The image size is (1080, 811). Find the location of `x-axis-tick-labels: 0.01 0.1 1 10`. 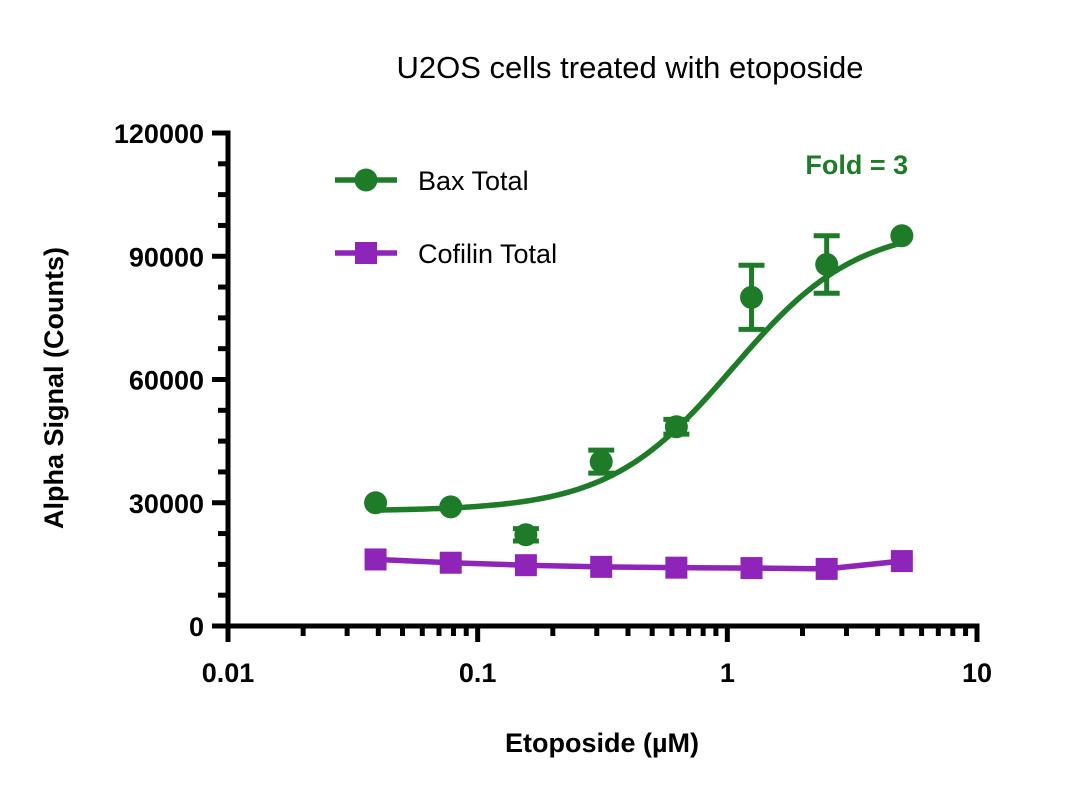

x-axis-tick-labels: 0.01 0.1 1 10 is located at coordinates (597, 673).